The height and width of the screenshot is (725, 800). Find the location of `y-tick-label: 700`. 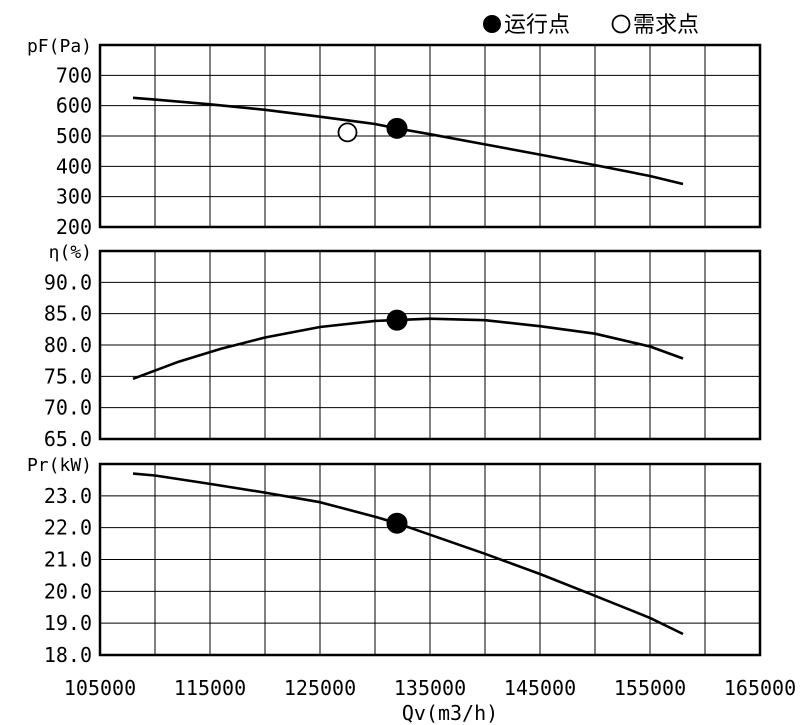

y-tick-label: 700 is located at coordinates (74, 75).